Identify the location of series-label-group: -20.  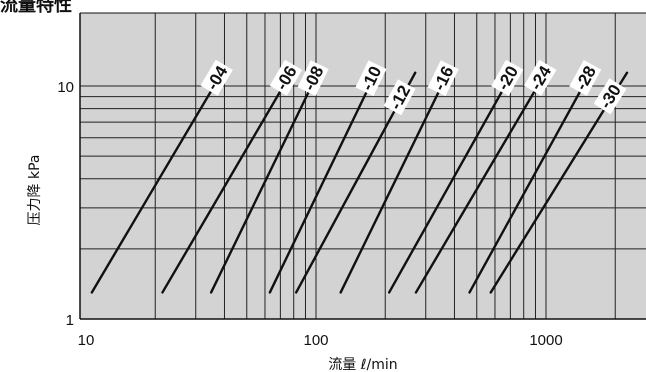
(507, 77).